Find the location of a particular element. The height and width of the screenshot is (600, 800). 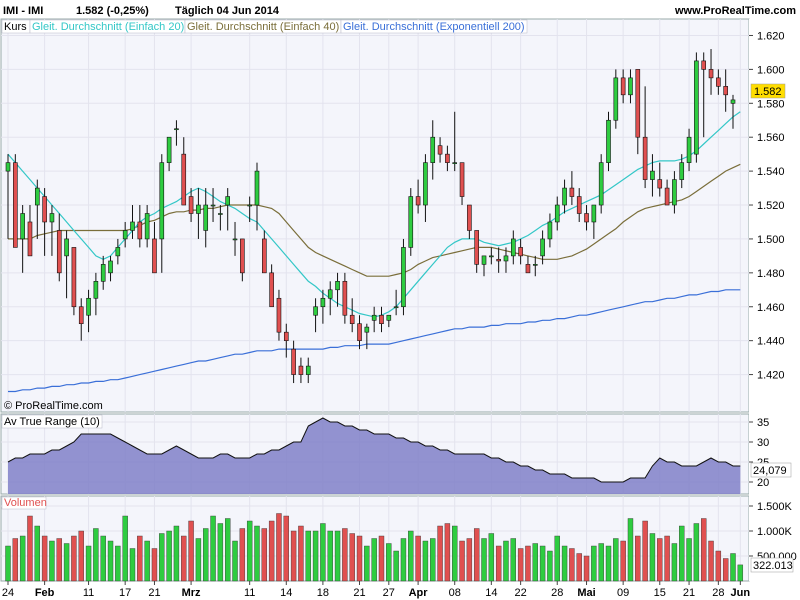

price-tick-label: 1.420 is located at coordinates (771, 376).